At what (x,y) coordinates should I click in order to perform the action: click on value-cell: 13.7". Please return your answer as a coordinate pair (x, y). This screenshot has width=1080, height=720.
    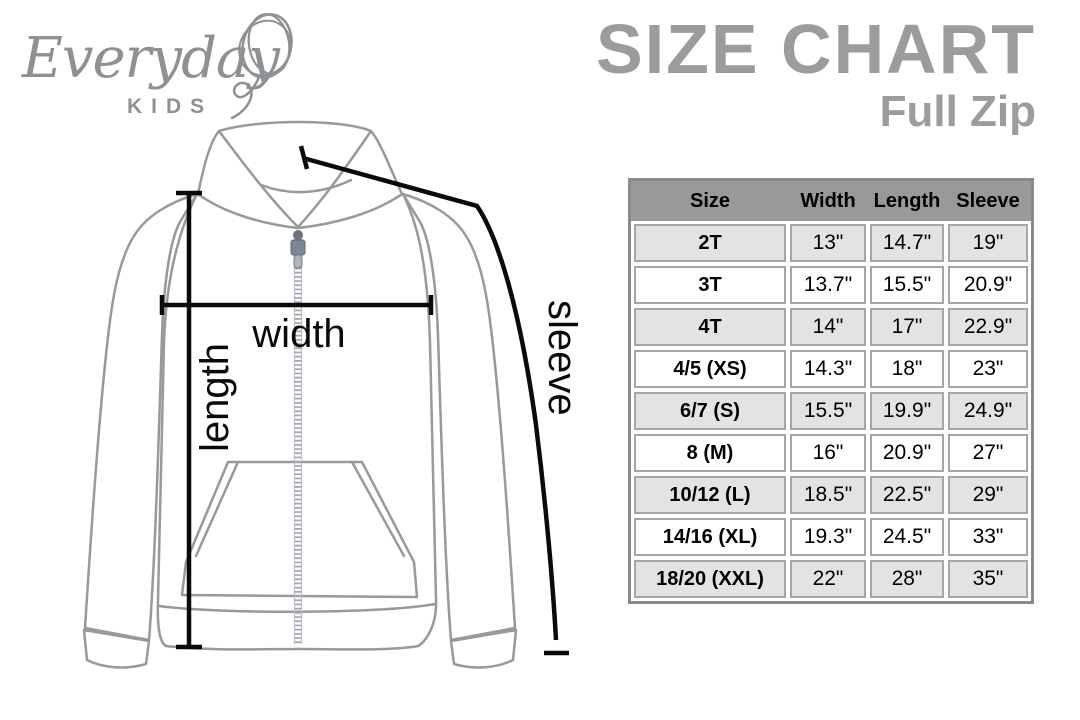
    Looking at the image, I should click on (828, 285).